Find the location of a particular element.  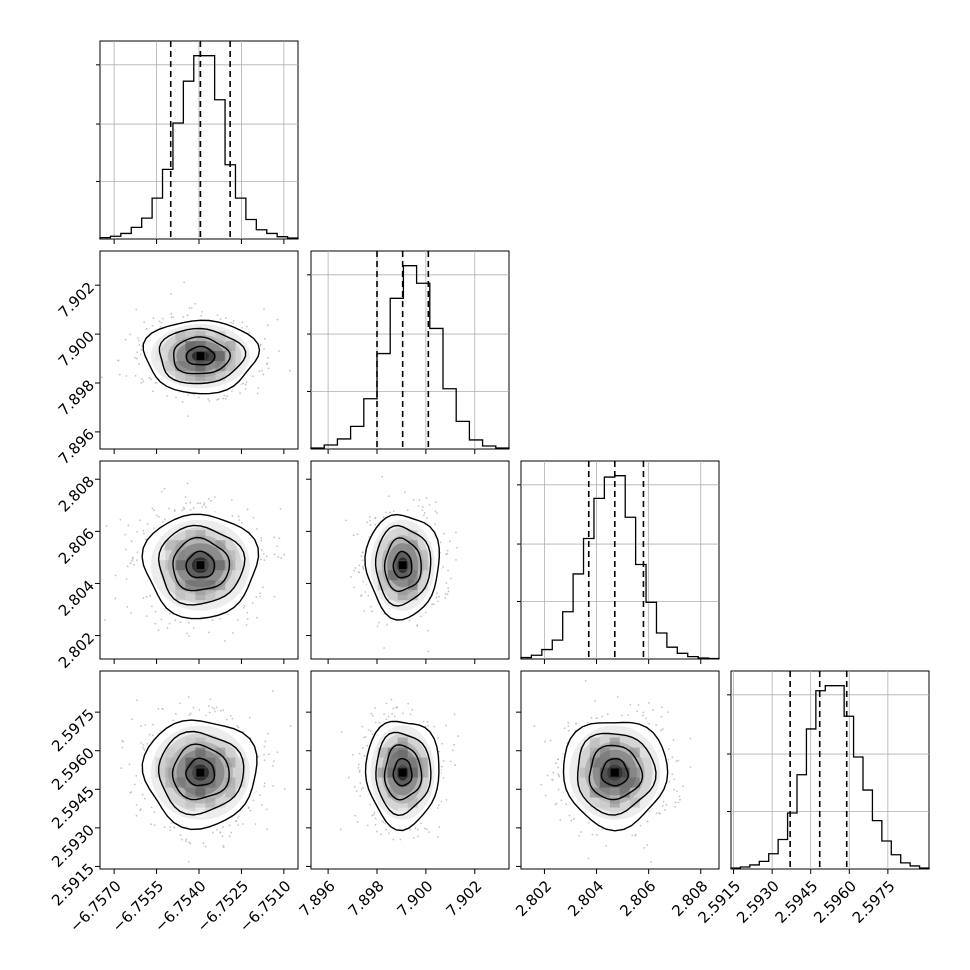

y-tick-label: 2.5975 is located at coordinates (73, 730).